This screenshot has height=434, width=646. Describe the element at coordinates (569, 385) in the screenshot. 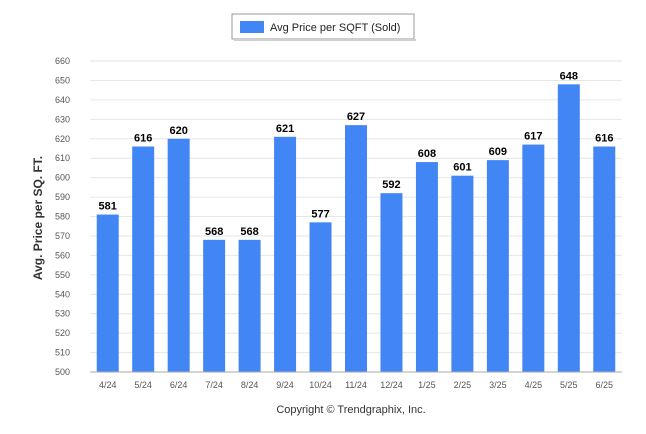

I see `x-tick-label: 5/25` at that location.